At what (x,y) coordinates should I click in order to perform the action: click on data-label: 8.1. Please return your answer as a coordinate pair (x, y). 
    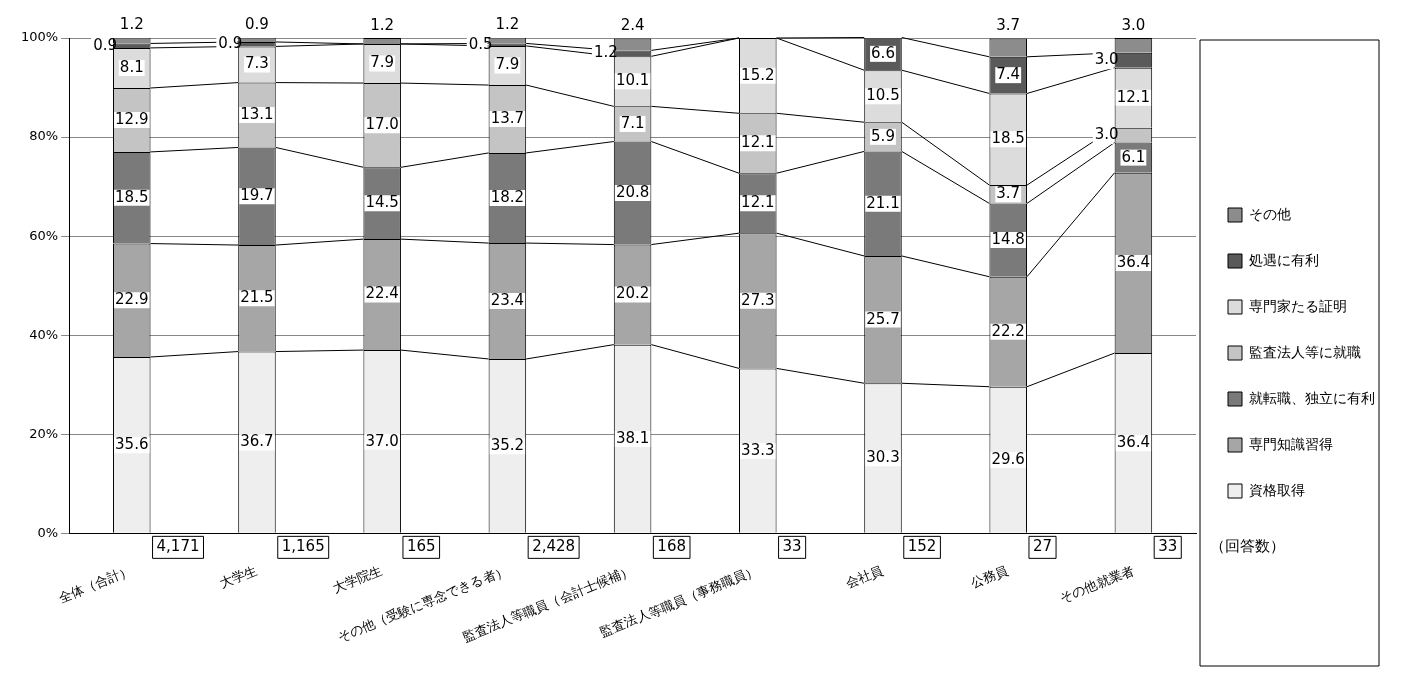
    Looking at the image, I should click on (131, 66).